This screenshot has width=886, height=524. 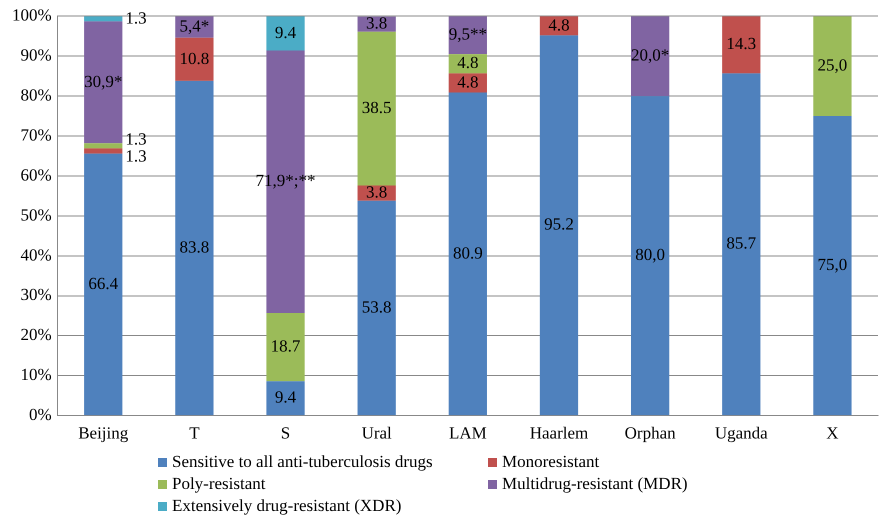 What do you see at coordinates (832, 432) in the screenshot?
I see `x-tick-label: X` at bounding box center [832, 432].